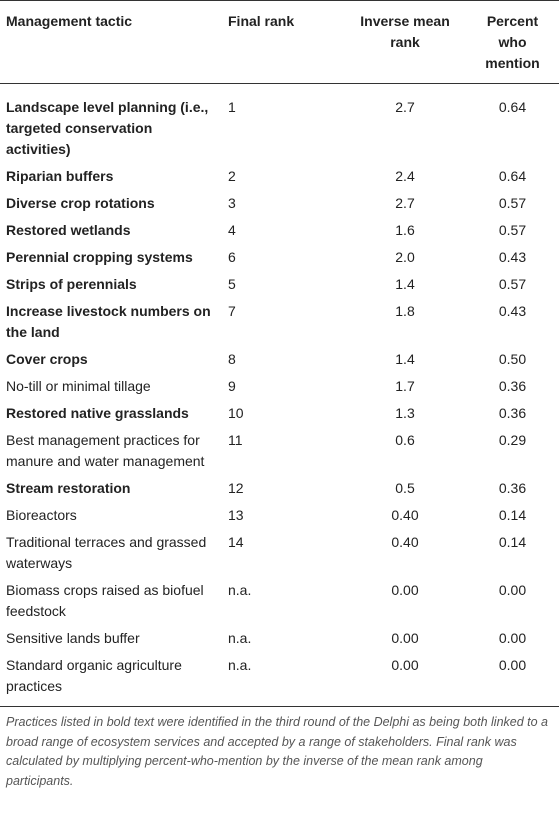 Image resolution: width=559 pixels, height=834 pixels. I want to click on value-cell: 7, so click(232, 311).